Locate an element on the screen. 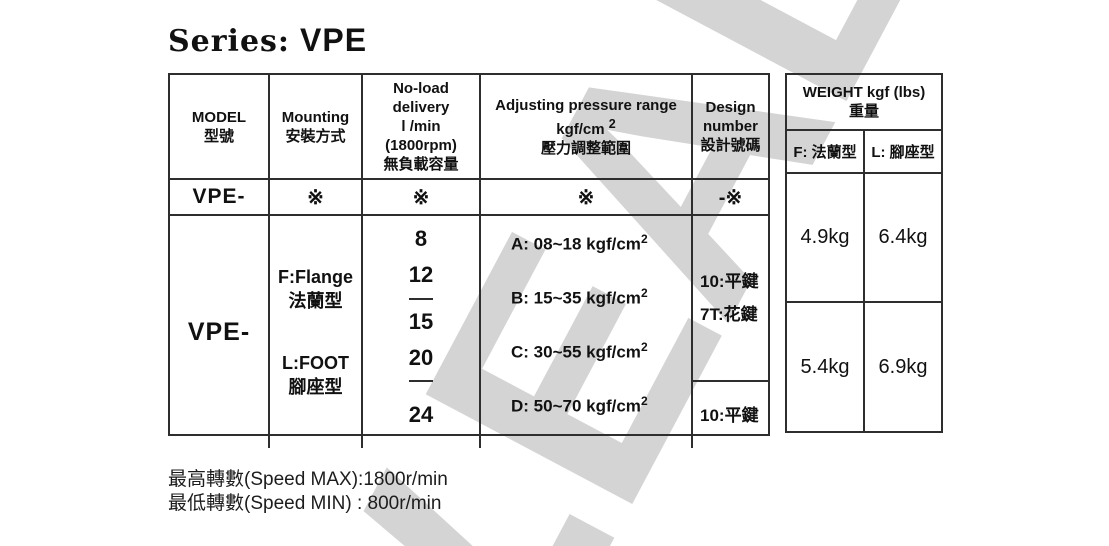 The width and height of the screenshot is (1109, 546). mounting-foot-en: L:FOOT is located at coordinates (315, 363).